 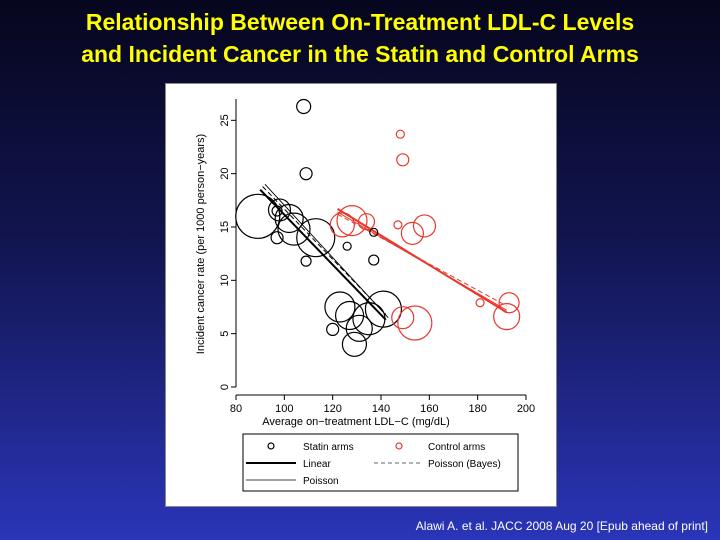 I want to click on x-tick-label: 100, so click(x=284, y=409).